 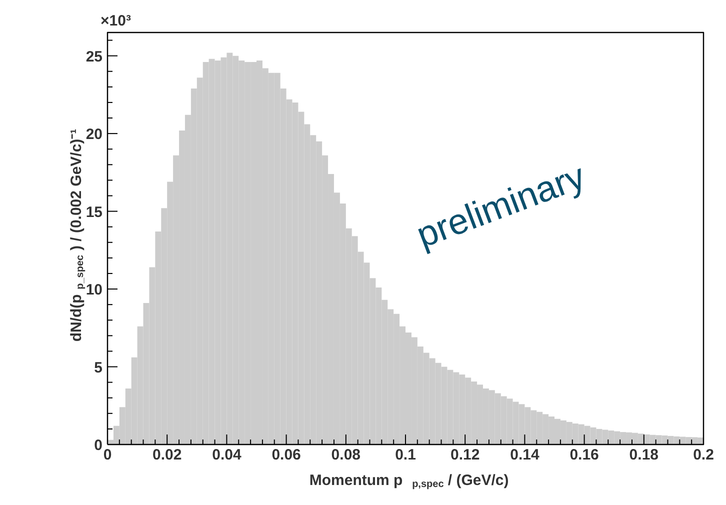 I want to click on x-tick-label: 0.12, so click(x=465, y=455).